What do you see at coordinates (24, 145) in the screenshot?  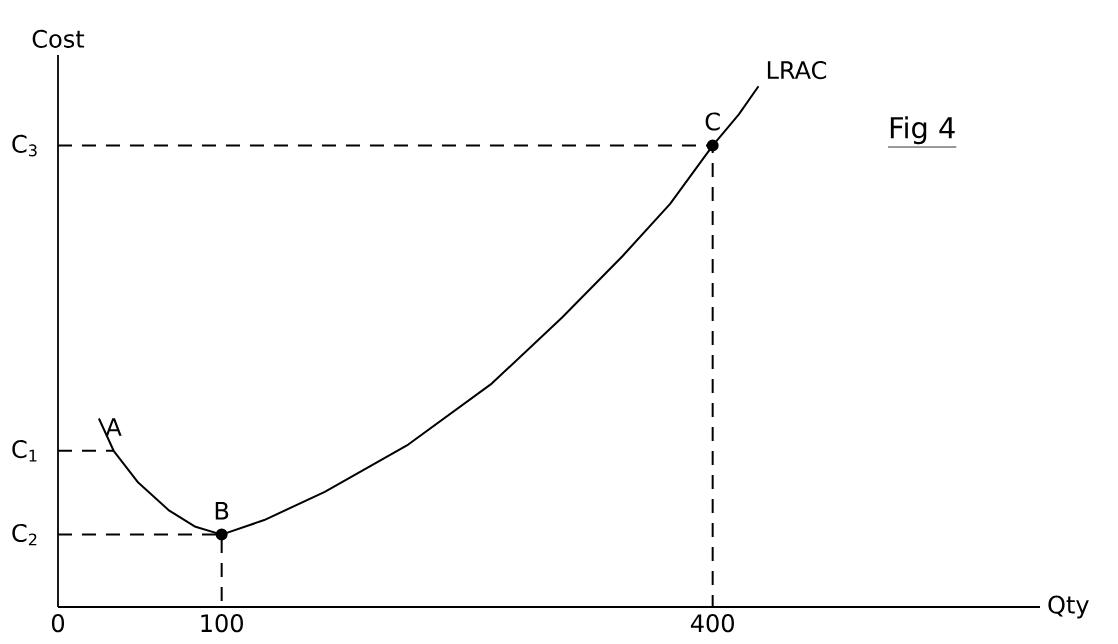 I see `annotation: C$_{3}$` at bounding box center [24, 145].